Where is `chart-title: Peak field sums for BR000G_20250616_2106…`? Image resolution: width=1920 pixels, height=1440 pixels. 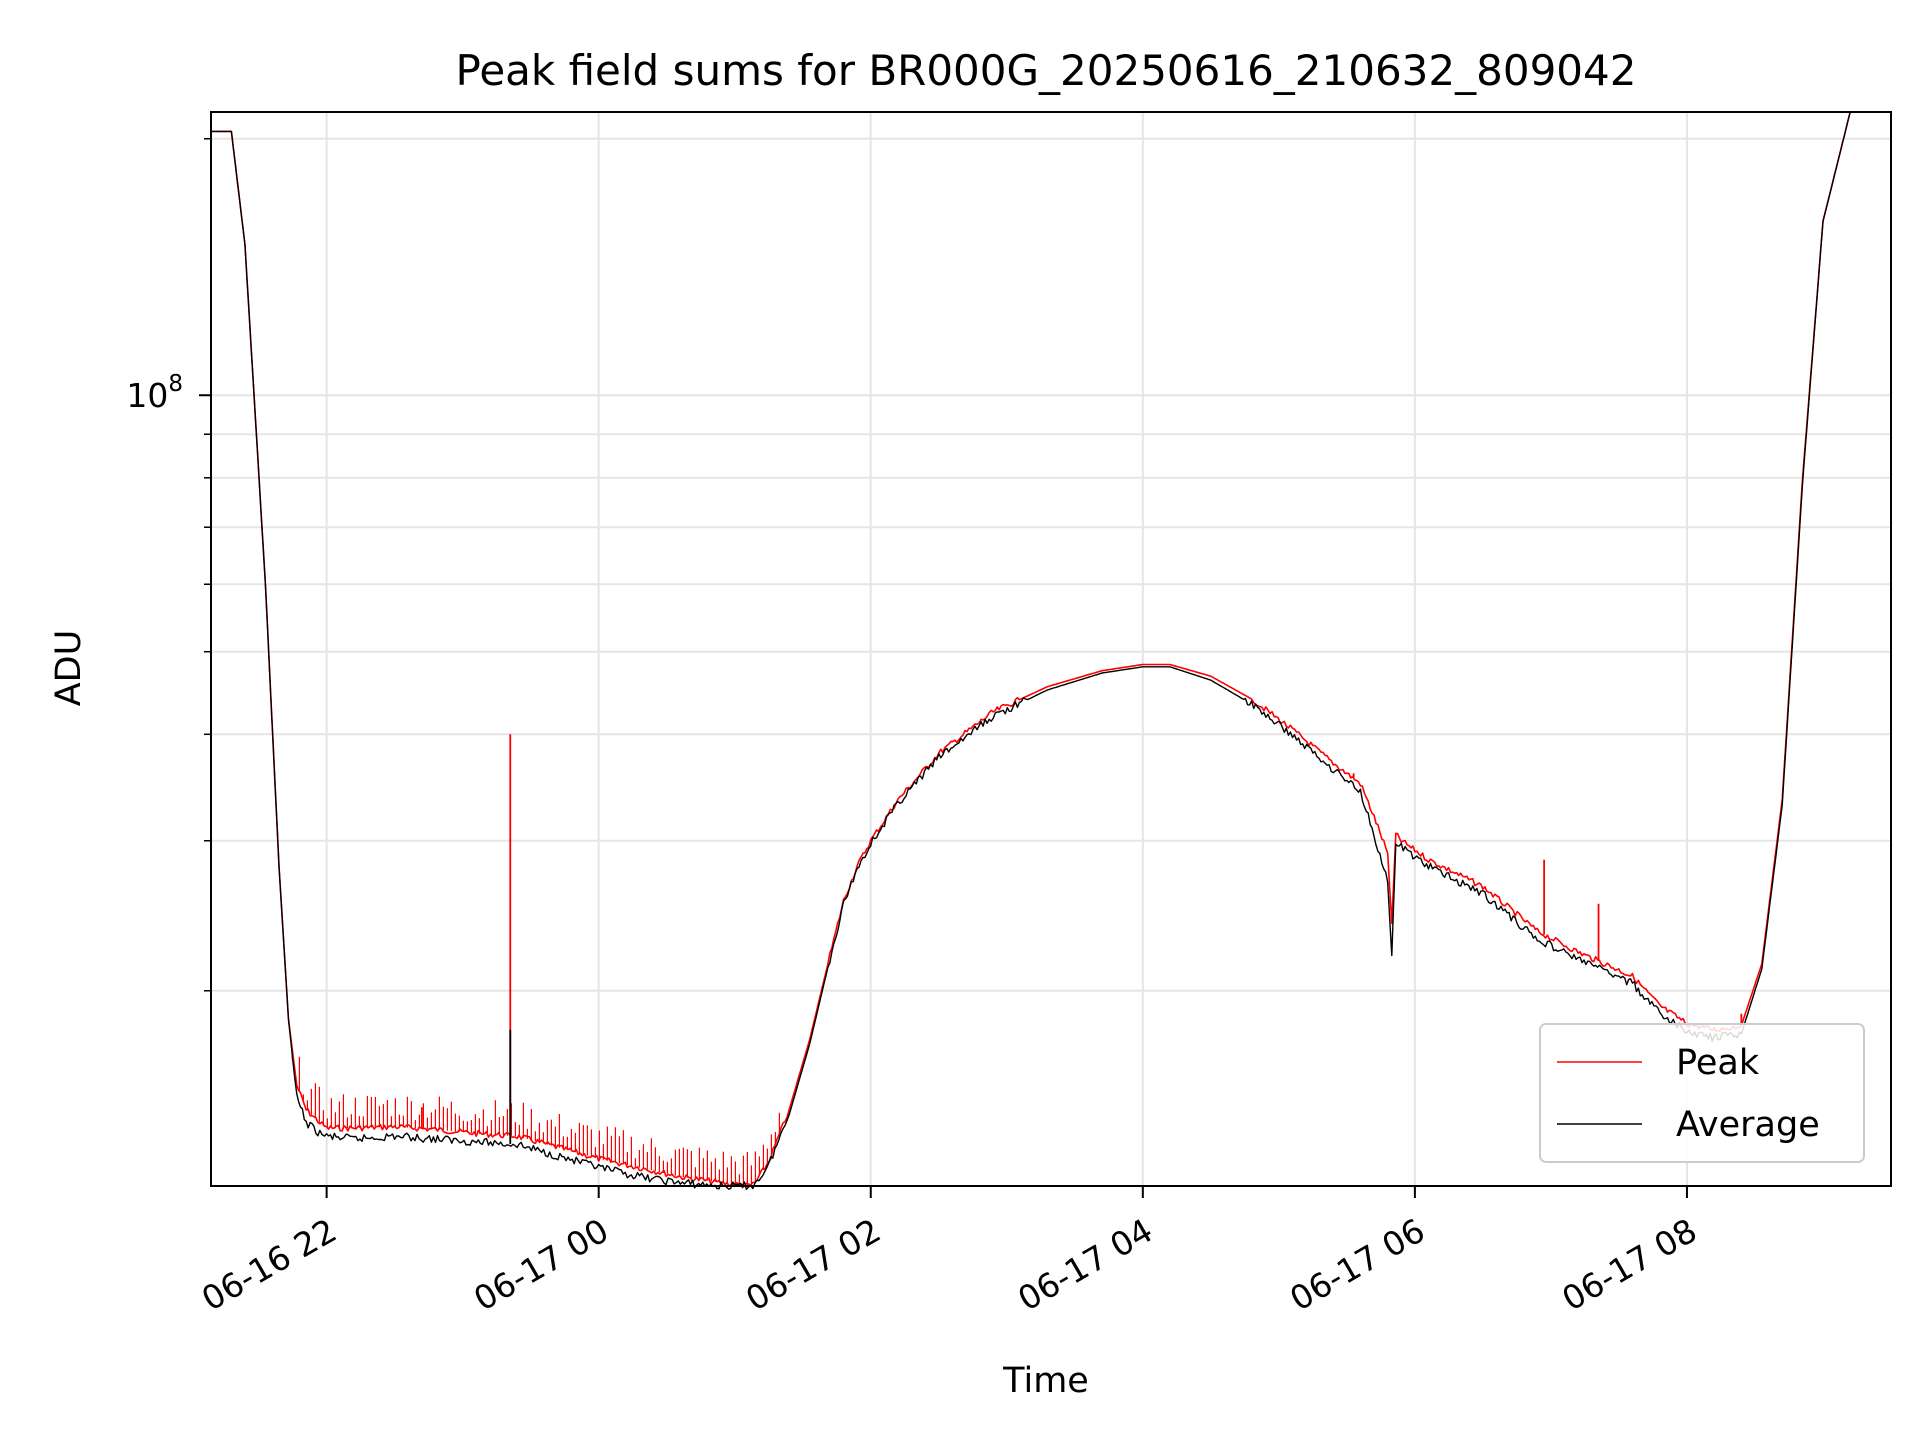
chart-title: Peak field sums for BR000G_20250616_2106… is located at coordinates (1046, 70).